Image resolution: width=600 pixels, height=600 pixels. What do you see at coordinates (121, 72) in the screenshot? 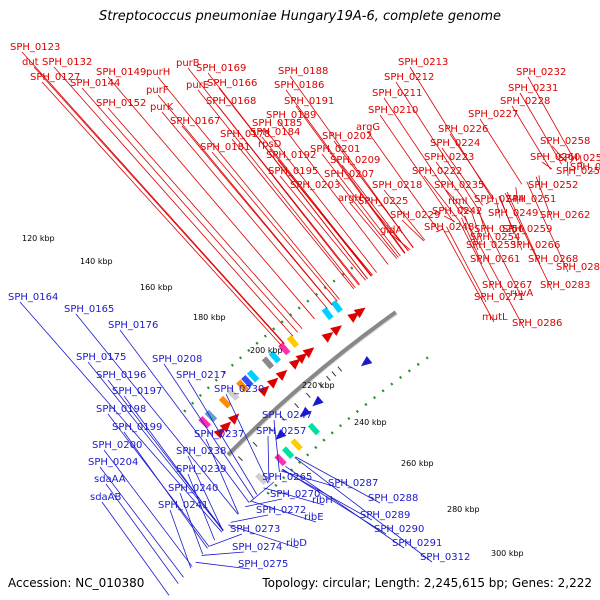
I see `forward-gene-label: SPH_0149` at bounding box center [121, 72].